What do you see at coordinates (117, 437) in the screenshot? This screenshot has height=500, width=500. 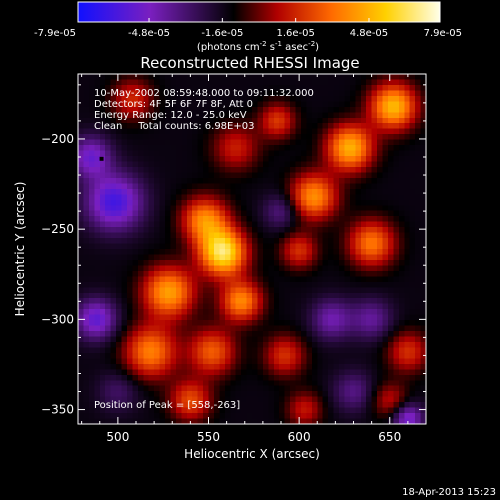 I see `x-tick-label: 500` at bounding box center [117, 437].